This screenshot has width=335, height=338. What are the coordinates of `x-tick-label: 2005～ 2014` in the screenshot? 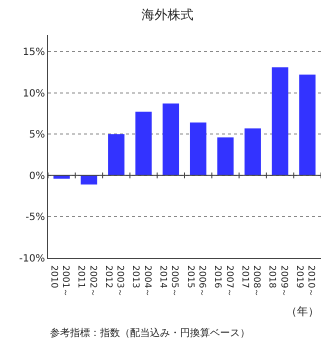 It's located at (169, 281).